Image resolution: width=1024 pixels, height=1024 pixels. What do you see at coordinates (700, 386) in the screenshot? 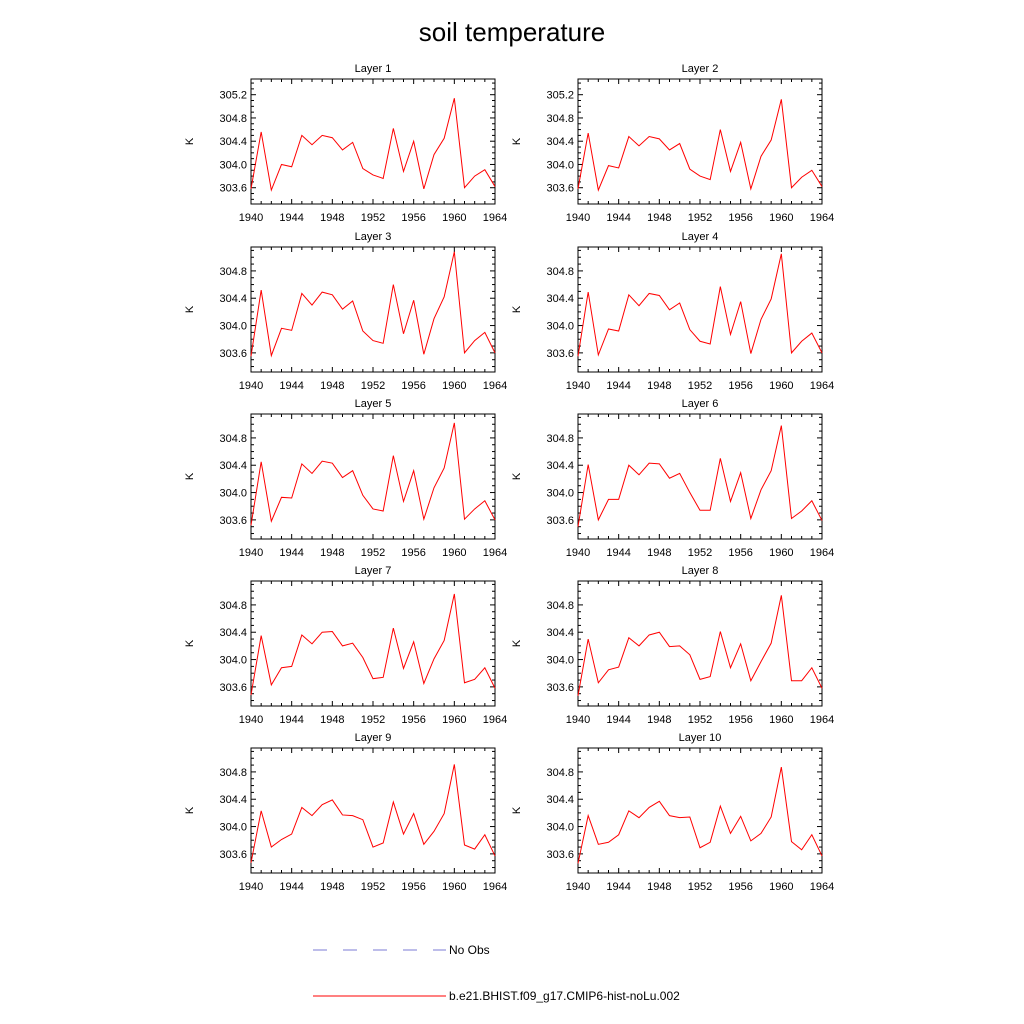
I see `panel-4-x-tick-label: 1952` at bounding box center [700, 386].